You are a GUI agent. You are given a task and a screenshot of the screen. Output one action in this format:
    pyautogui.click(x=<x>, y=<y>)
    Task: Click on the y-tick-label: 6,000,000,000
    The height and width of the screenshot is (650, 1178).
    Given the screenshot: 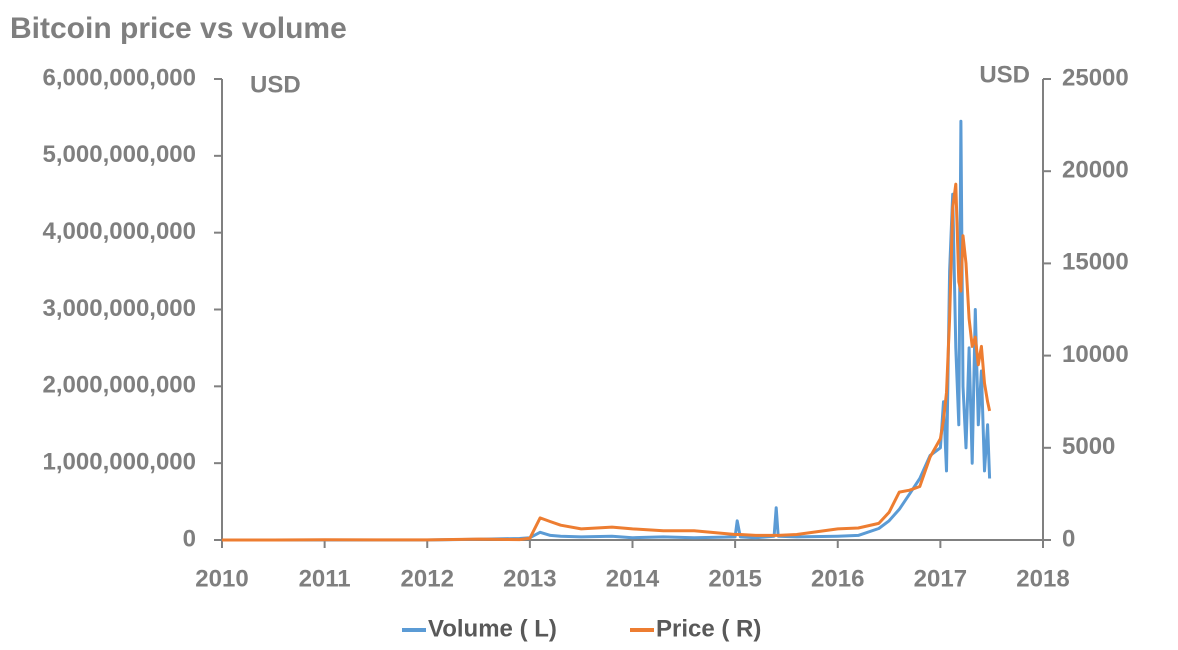 What is the action you would take?
    pyautogui.click(x=119, y=77)
    